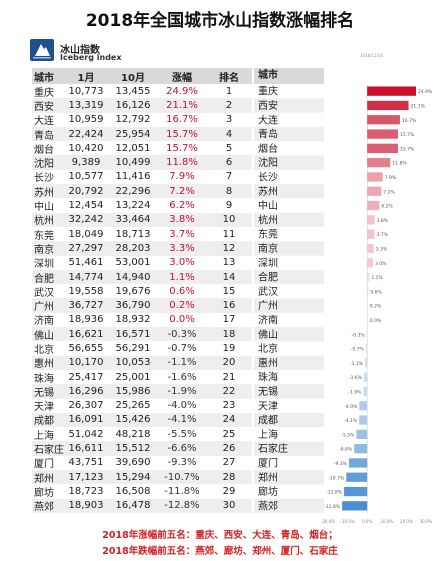 The height and width of the screenshot is (561, 440). Describe the element at coordinates (86, 320) in the screenshot. I see `cell-jan: 18,936` at that location.